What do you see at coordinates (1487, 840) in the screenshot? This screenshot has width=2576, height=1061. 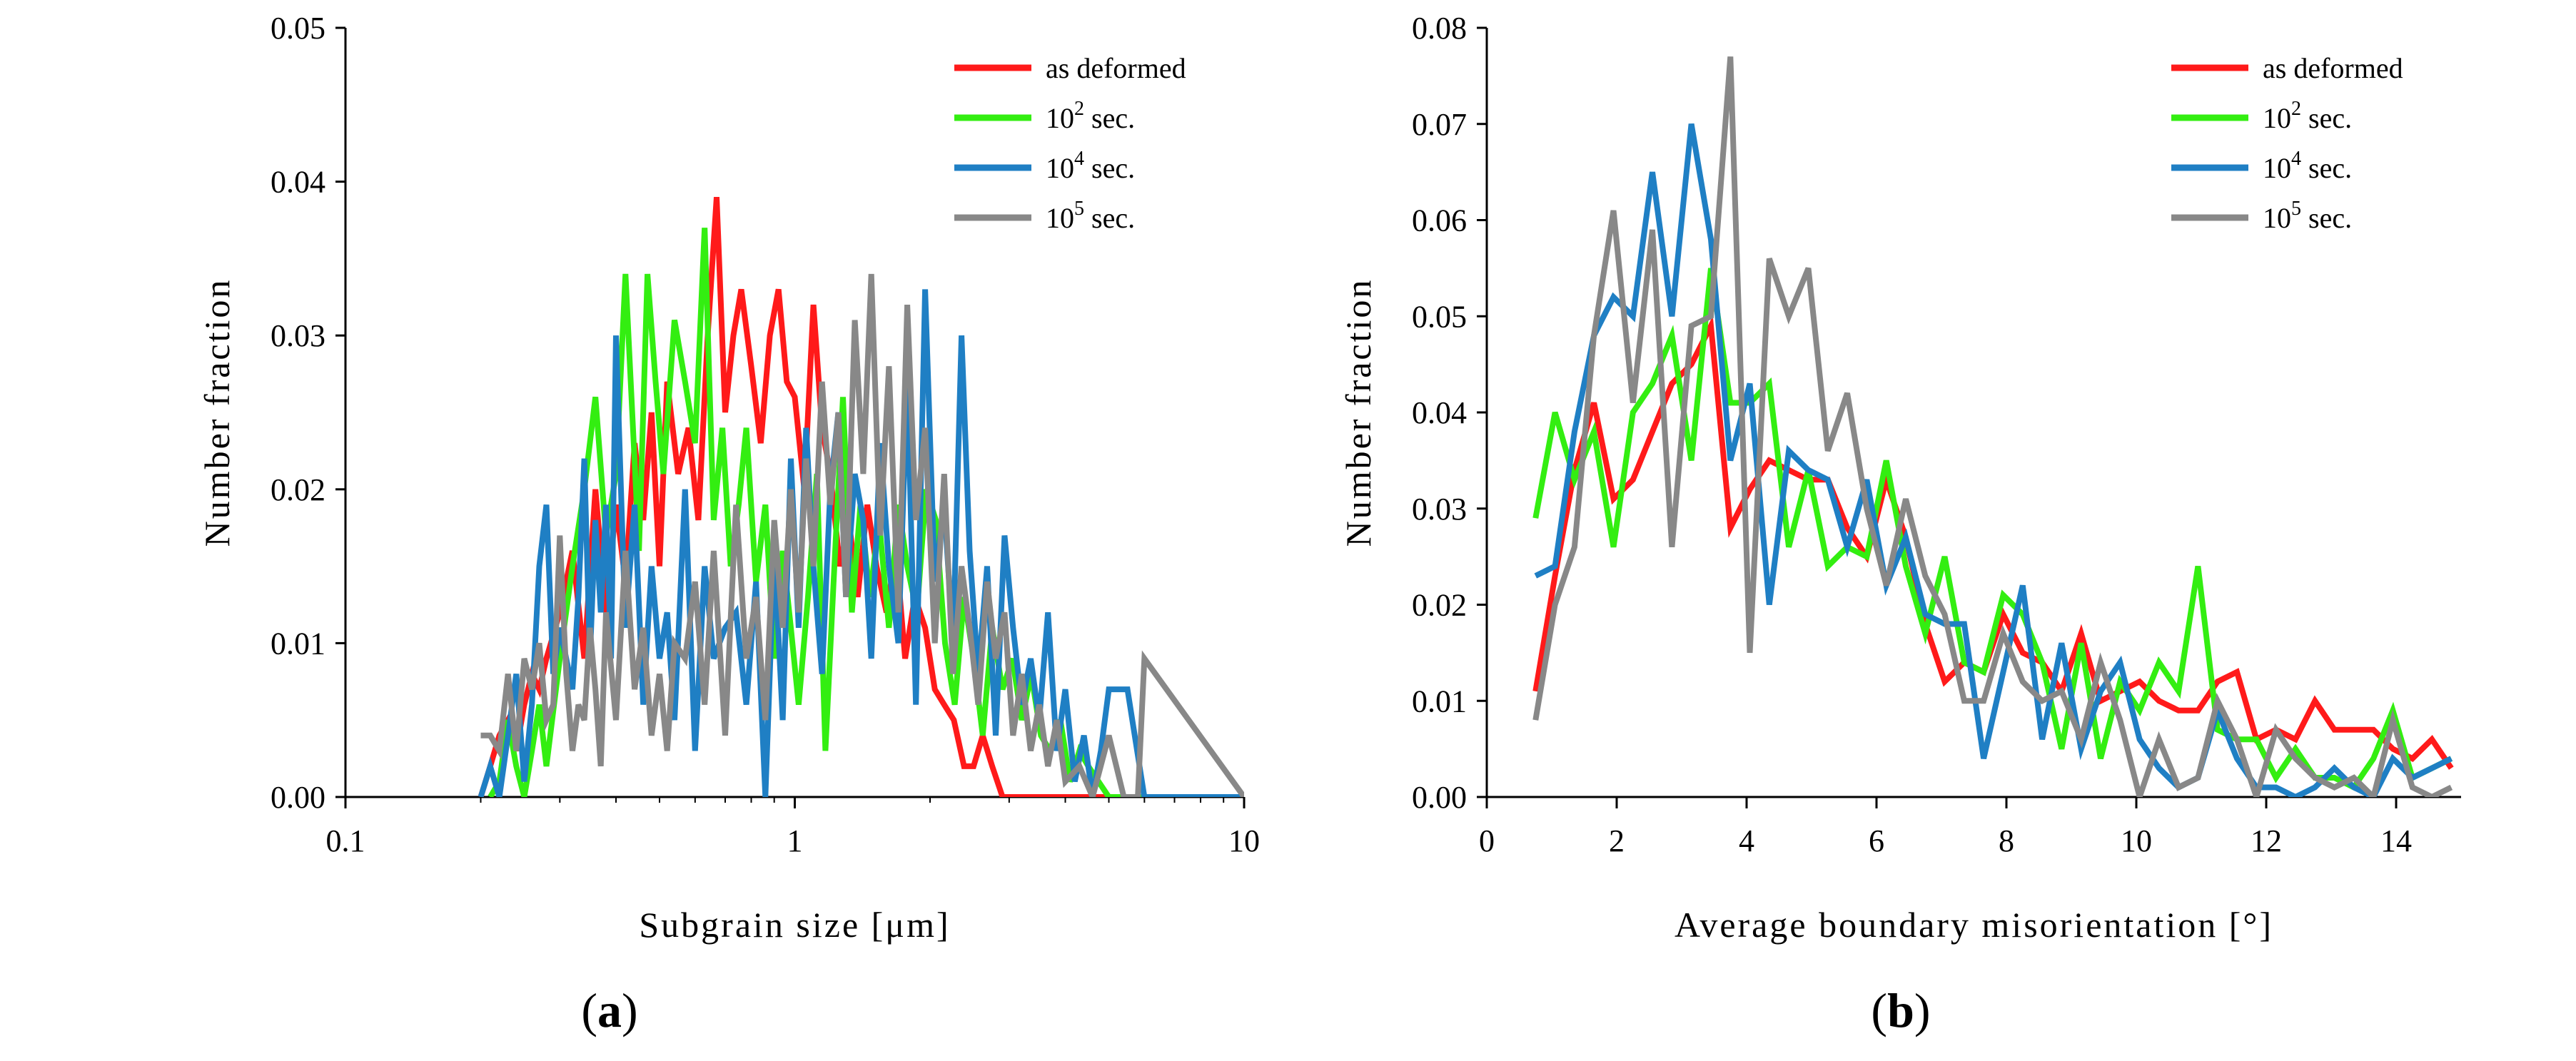 I see `x-tick-label: 0` at bounding box center [1487, 840].